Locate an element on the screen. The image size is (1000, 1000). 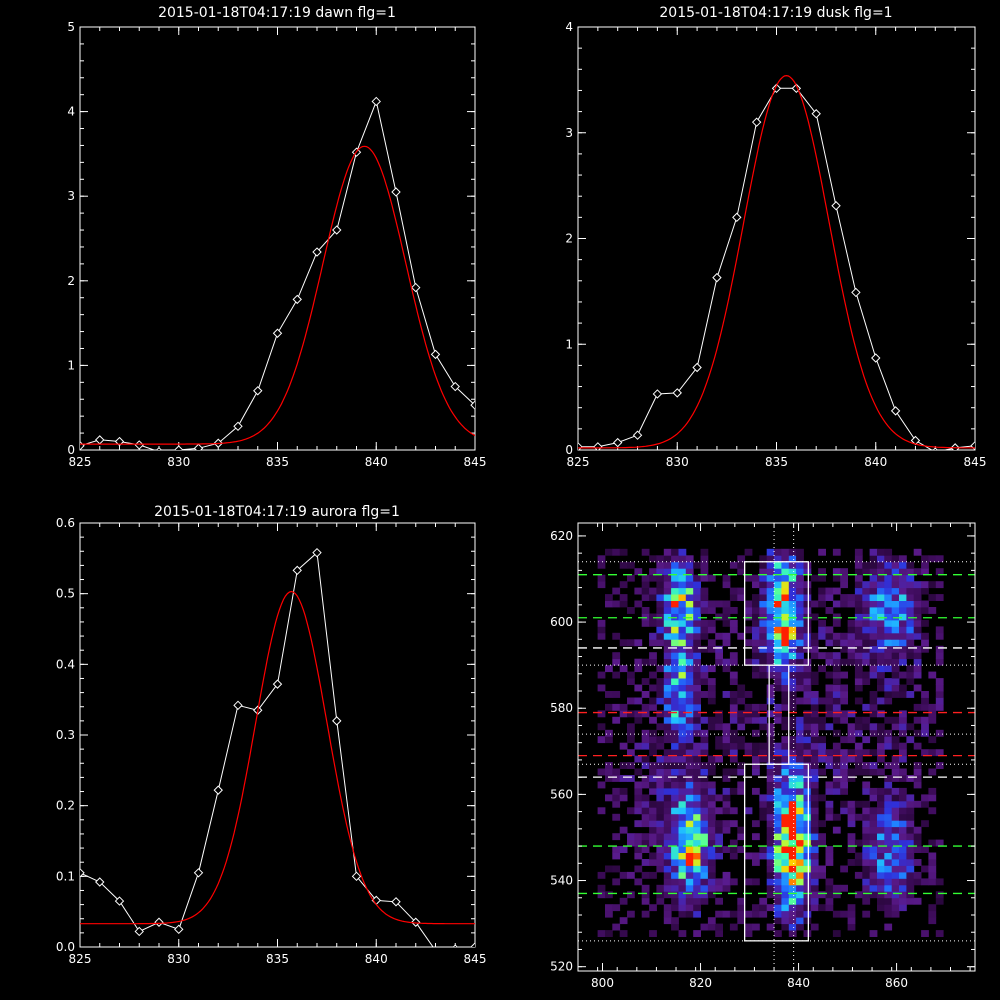
data-point-marker is located at coordinates (435, 946).